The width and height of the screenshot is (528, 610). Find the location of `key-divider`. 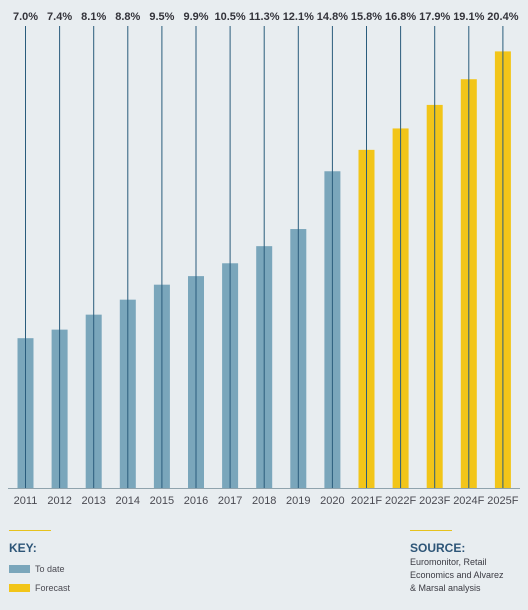

key-divider is located at coordinates (30, 530).